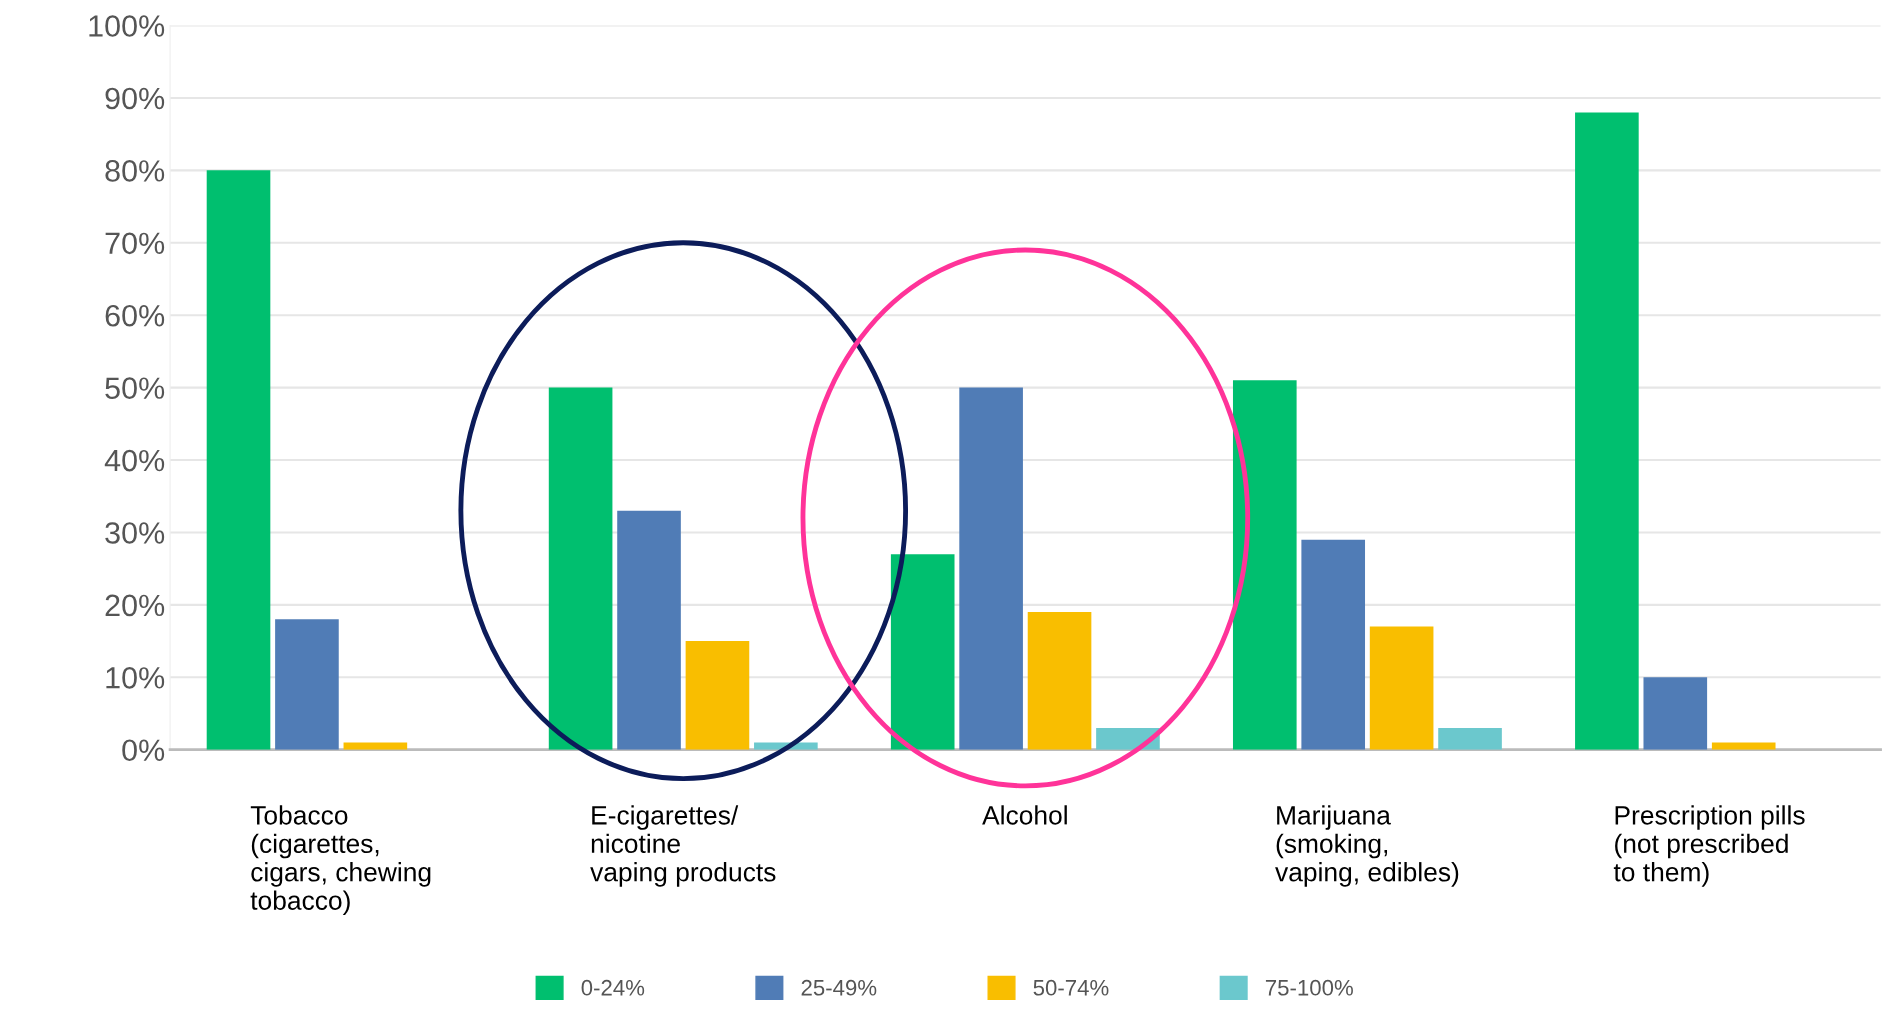  Describe the element at coordinates (1309, 987) in the screenshot. I see `legend-label: 75-100%` at that location.